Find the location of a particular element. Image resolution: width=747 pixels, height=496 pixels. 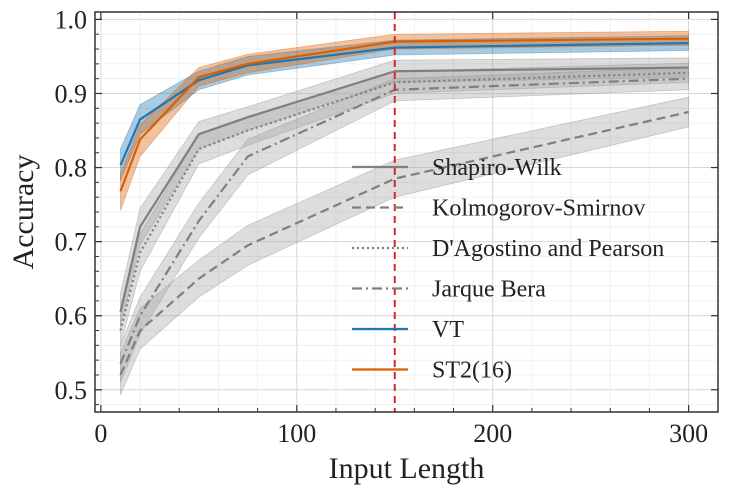

x-tick-label: 200 is located at coordinates (492, 433).